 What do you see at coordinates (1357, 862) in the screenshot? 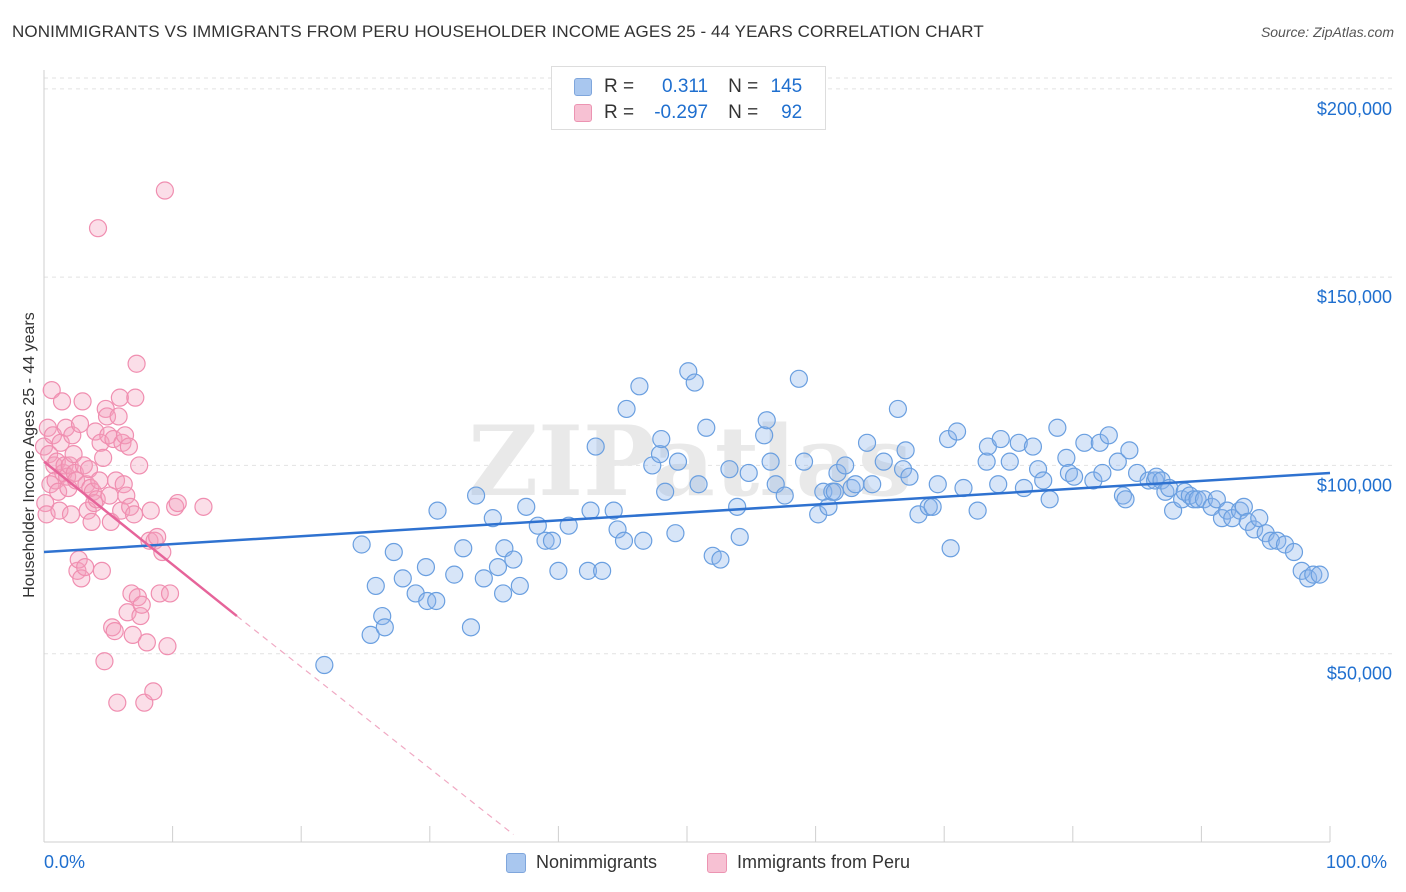
I see `x-tick-label-max: 100.0%` at bounding box center [1357, 862].